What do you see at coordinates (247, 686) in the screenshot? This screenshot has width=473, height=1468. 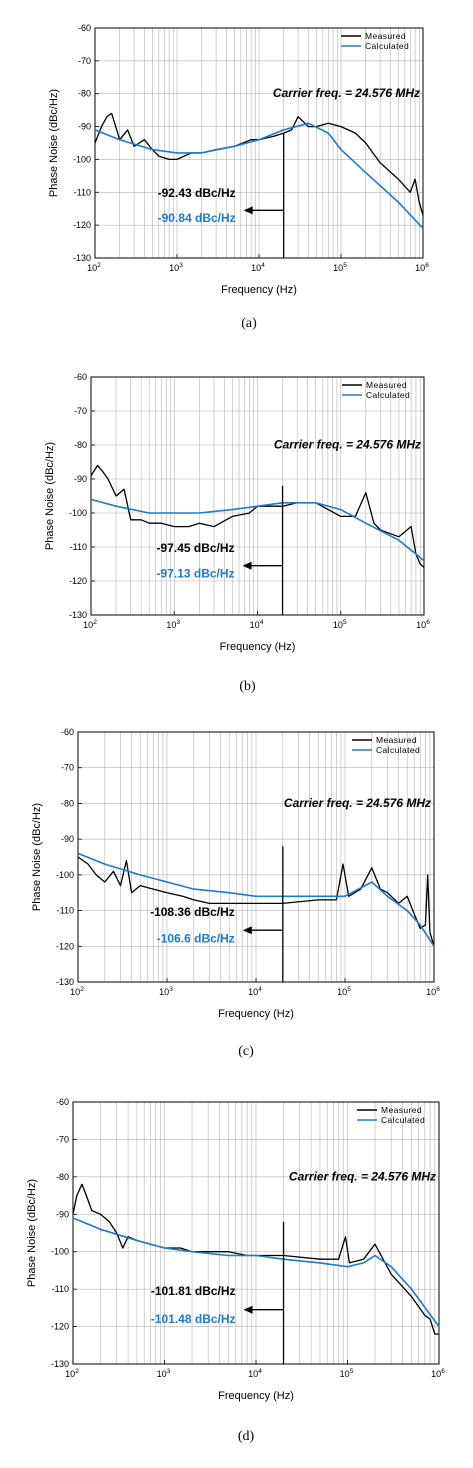 I see `figure-caption: (b)` at bounding box center [247, 686].